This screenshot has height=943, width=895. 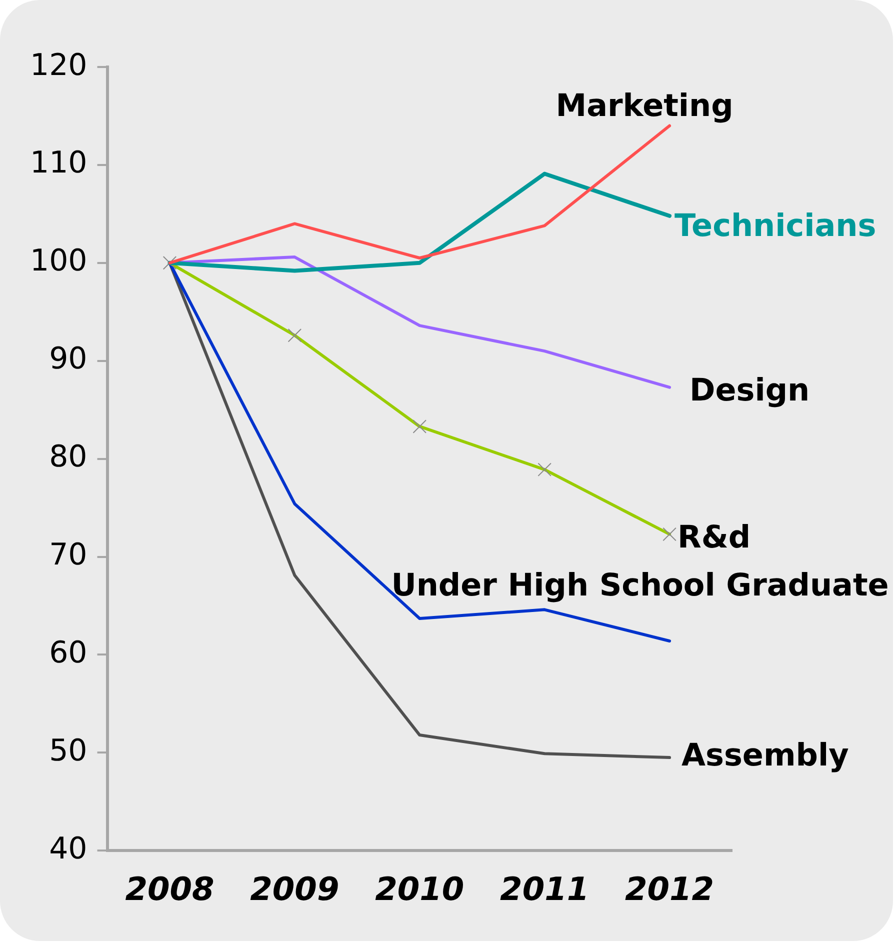 What do you see at coordinates (68, 359) in the screenshot?
I see `y-tick-label: 90` at bounding box center [68, 359].